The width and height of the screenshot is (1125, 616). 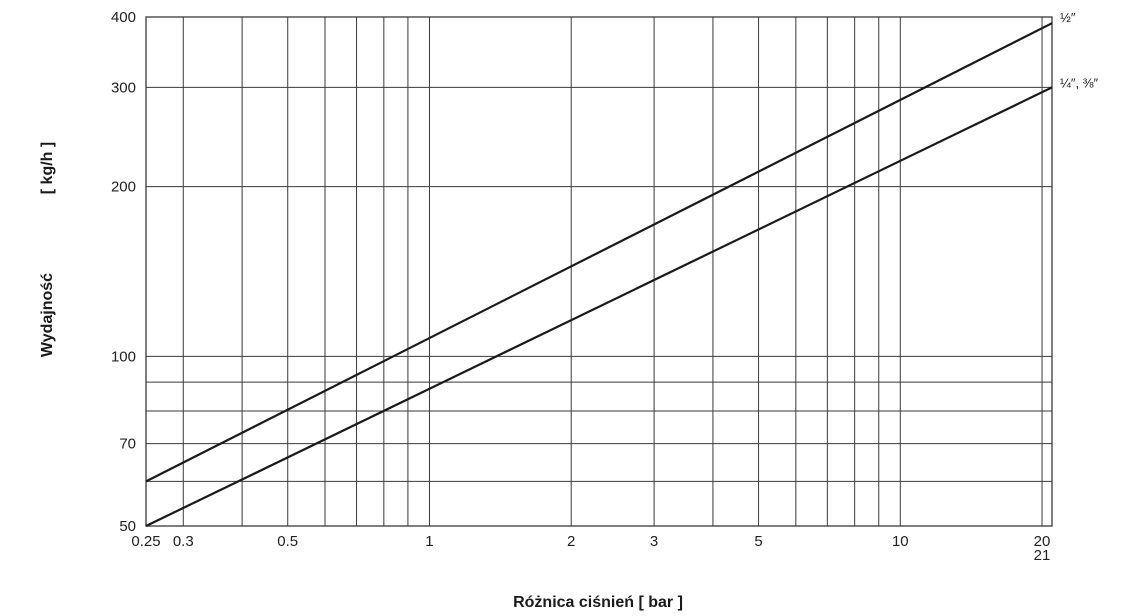 I want to click on x-tick-label: 0.5, so click(x=287, y=541).